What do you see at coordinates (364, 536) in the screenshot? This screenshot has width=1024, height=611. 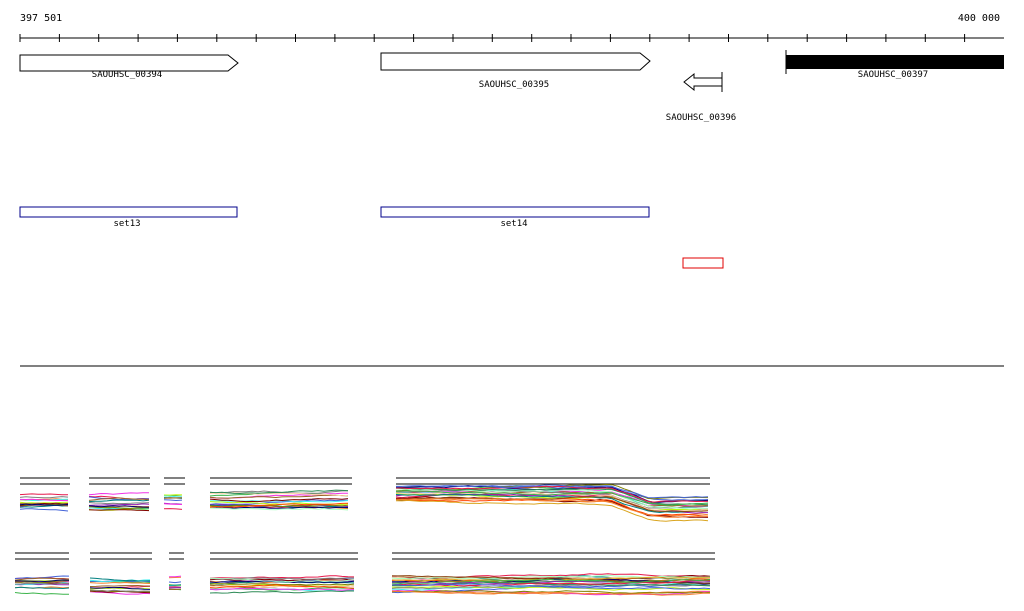 I see `expression-traces` at bounding box center [364, 536].